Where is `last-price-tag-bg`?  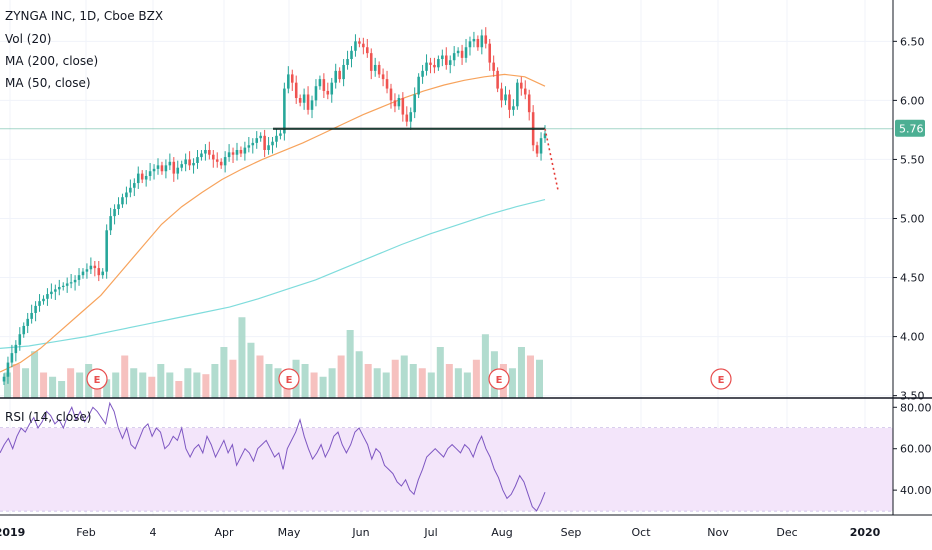 last-price-tag-bg is located at coordinates (910, 128).